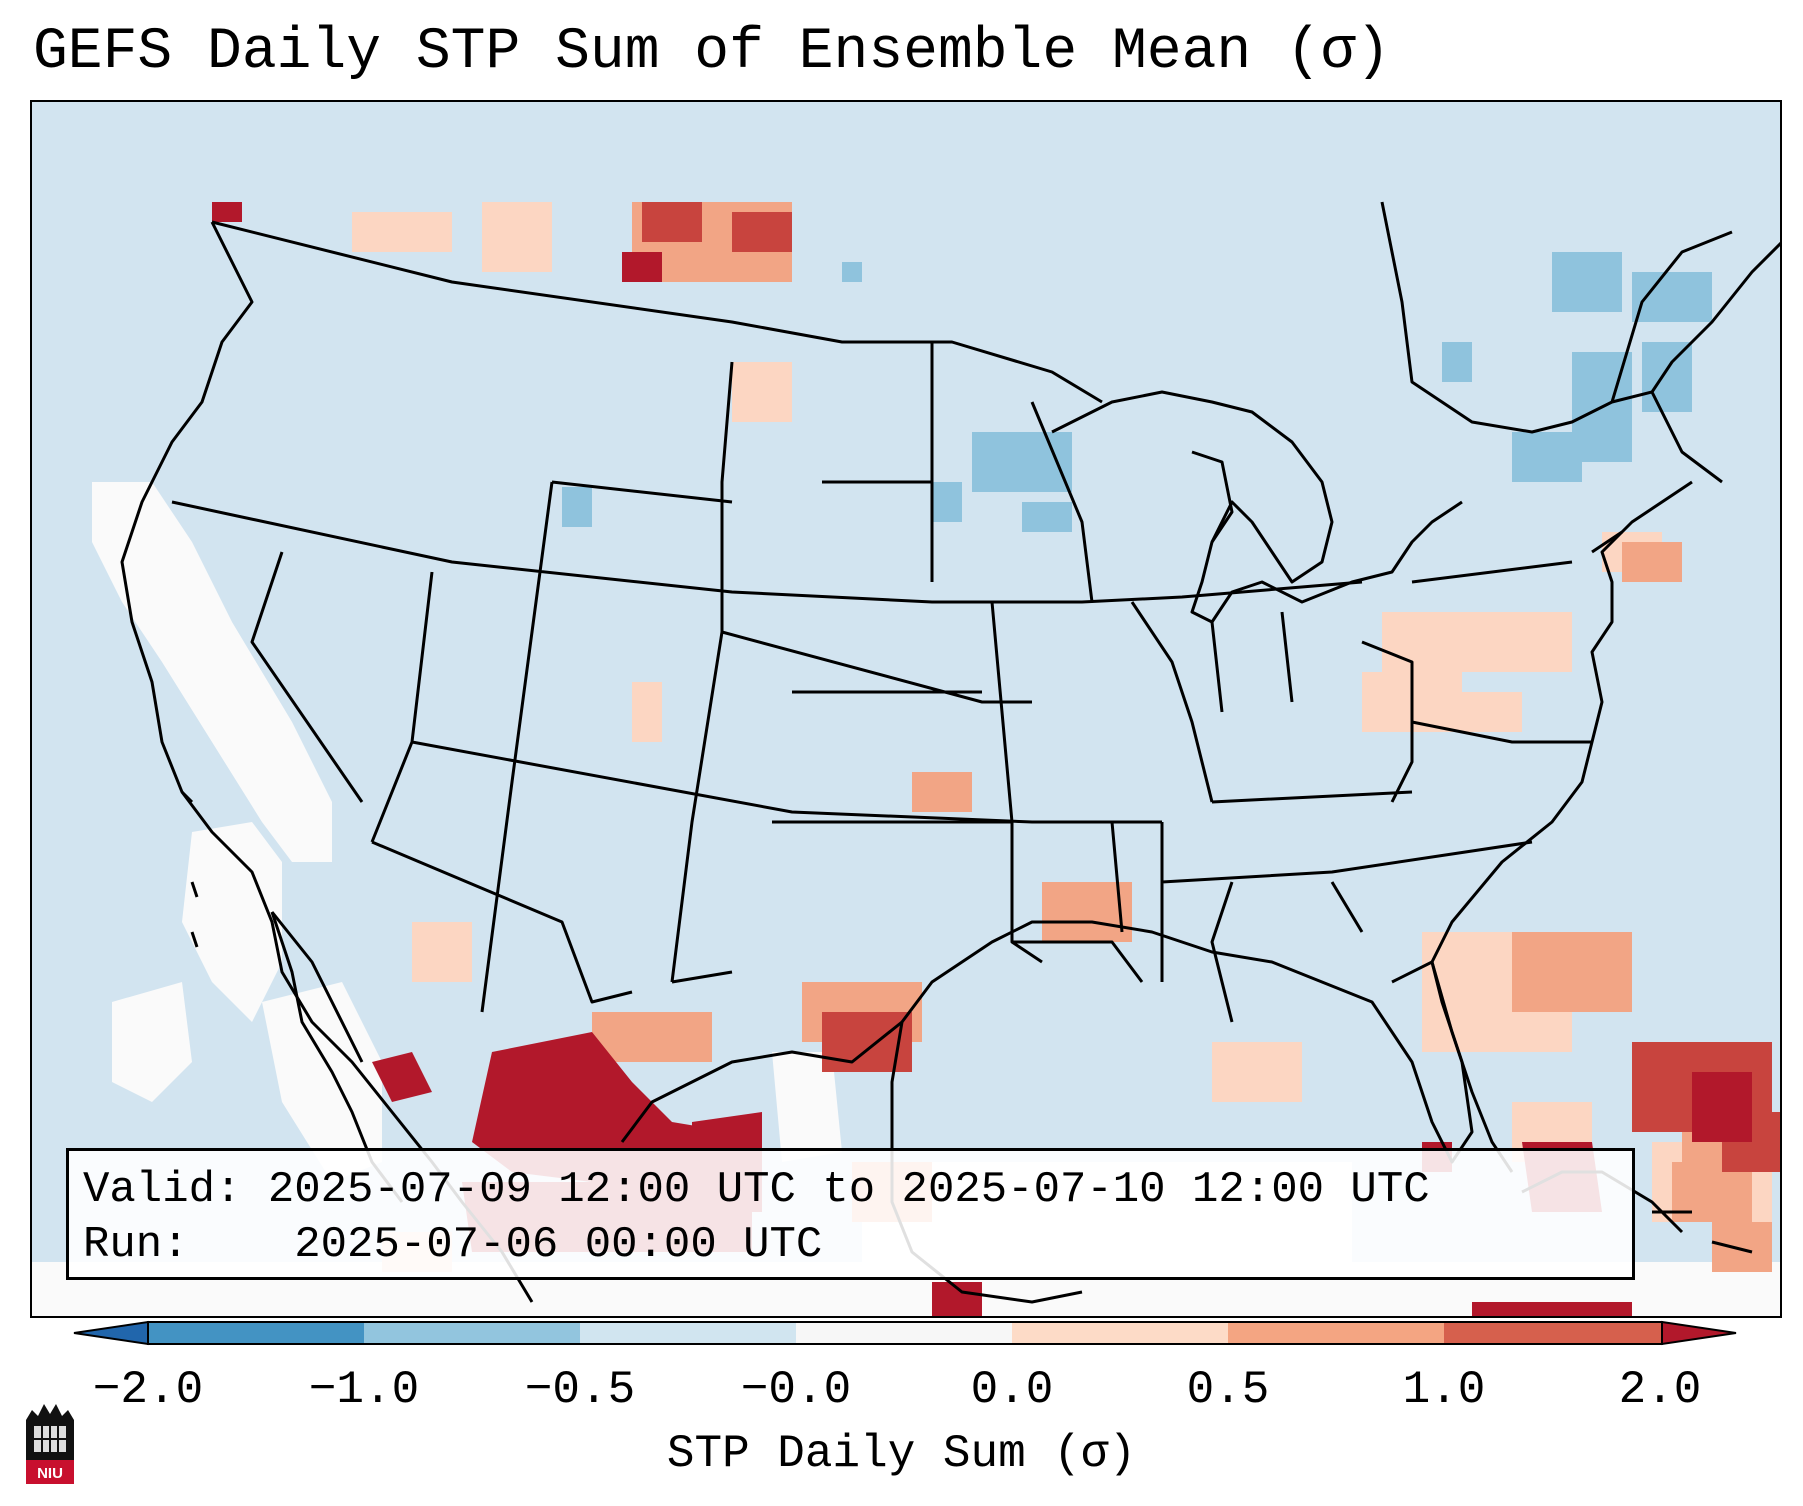 This screenshot has height=1506, width=1803. What do you see at coordinates (1012, 1390) in the screenshot?
I see `colorbar-tick-label: 0.0` at bounding box center [1012, 1390].